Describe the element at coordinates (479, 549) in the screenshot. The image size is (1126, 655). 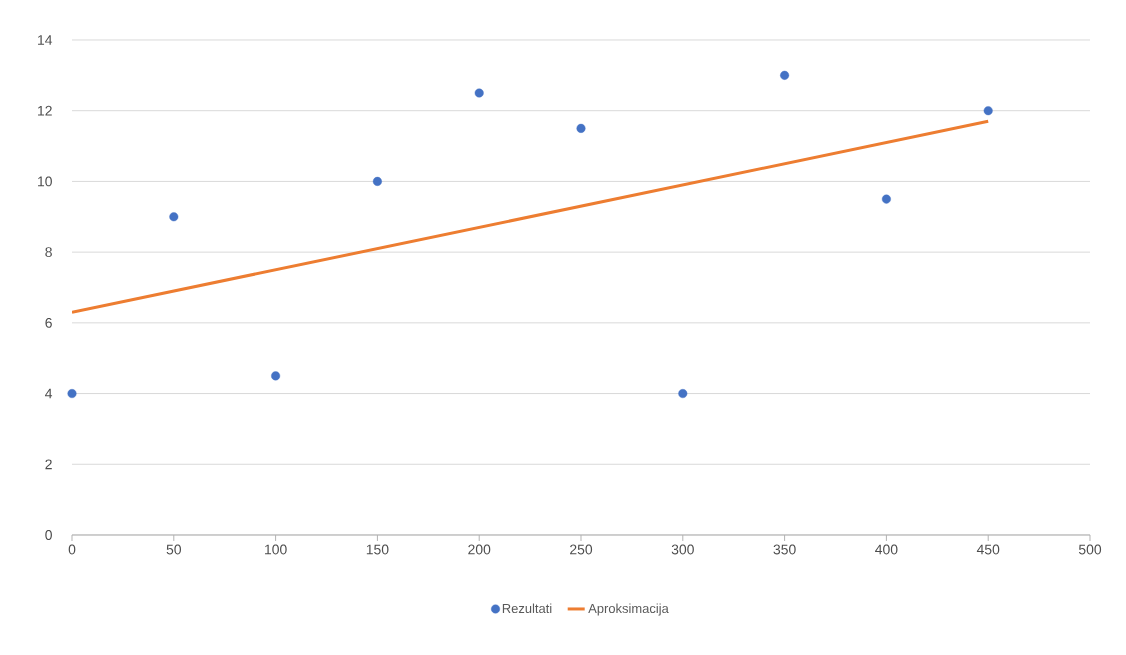
I see `x-tick-label: 200` at that location.